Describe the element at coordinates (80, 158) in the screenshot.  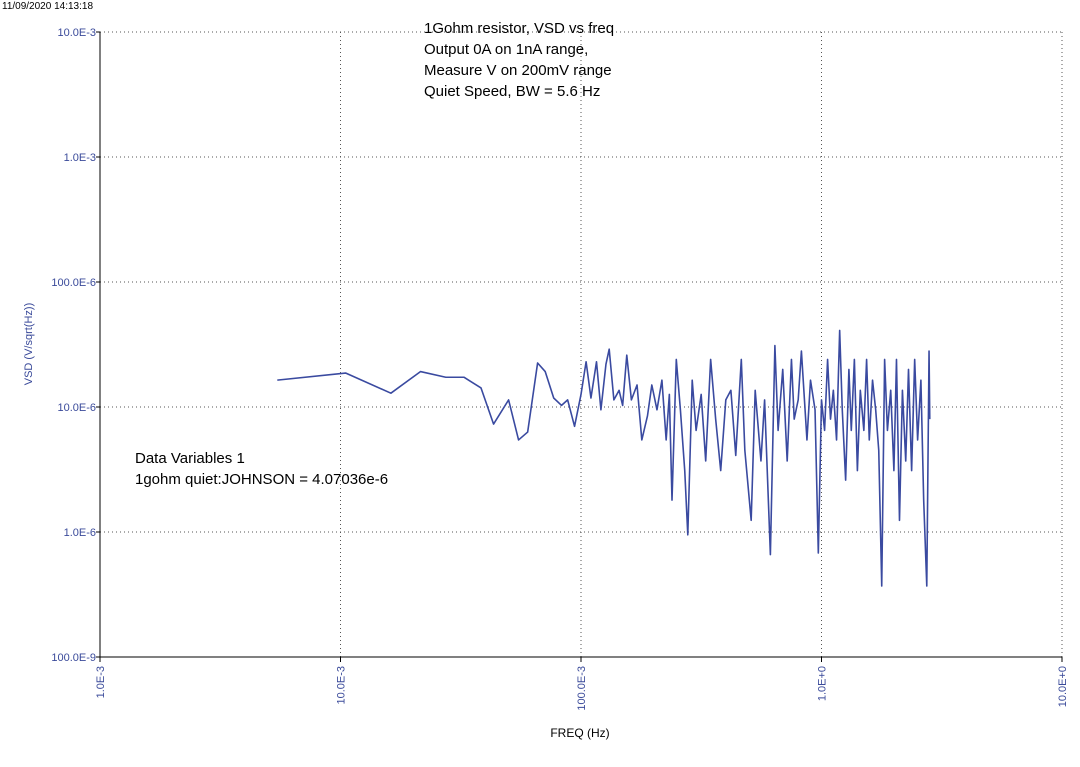
I see `y-tick-label: 1.0E-3` at that location.